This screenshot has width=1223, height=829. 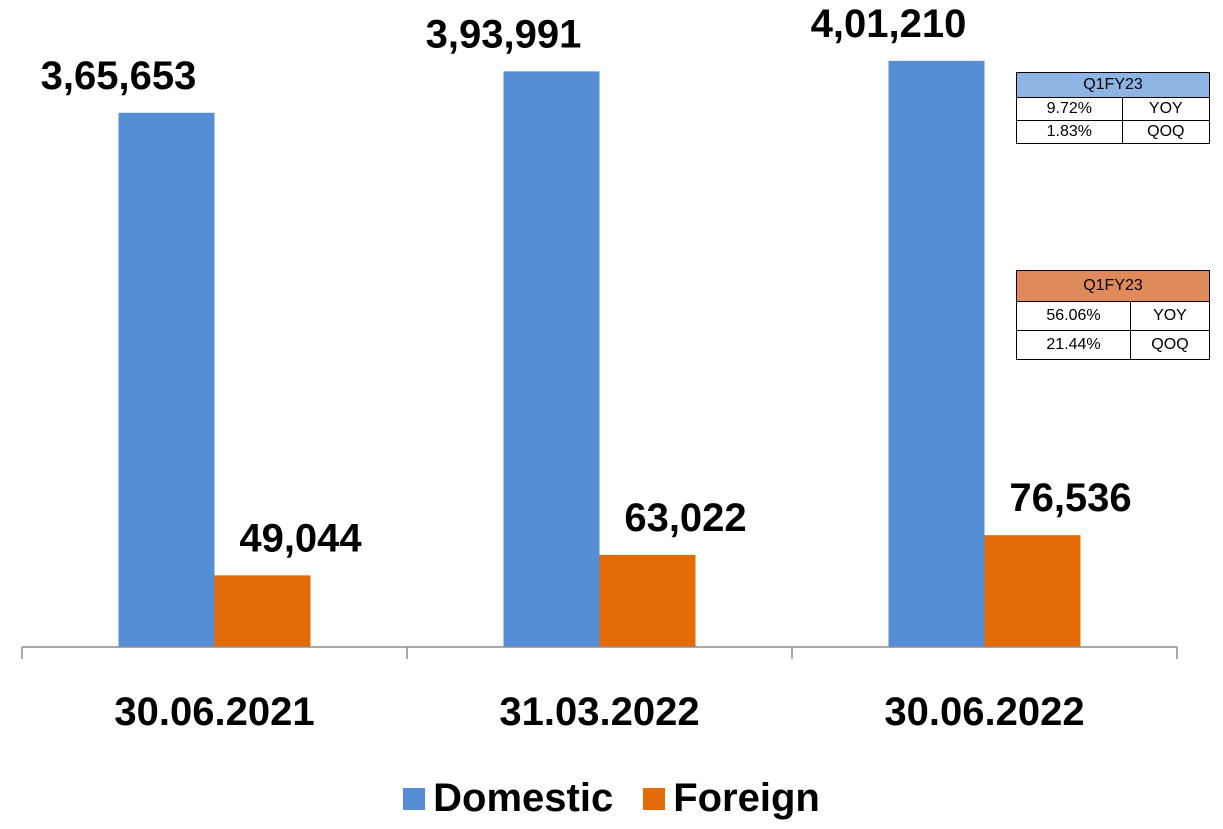 I want to click on value-label-foreign-2: 63,022, so click(x=685, y=518).